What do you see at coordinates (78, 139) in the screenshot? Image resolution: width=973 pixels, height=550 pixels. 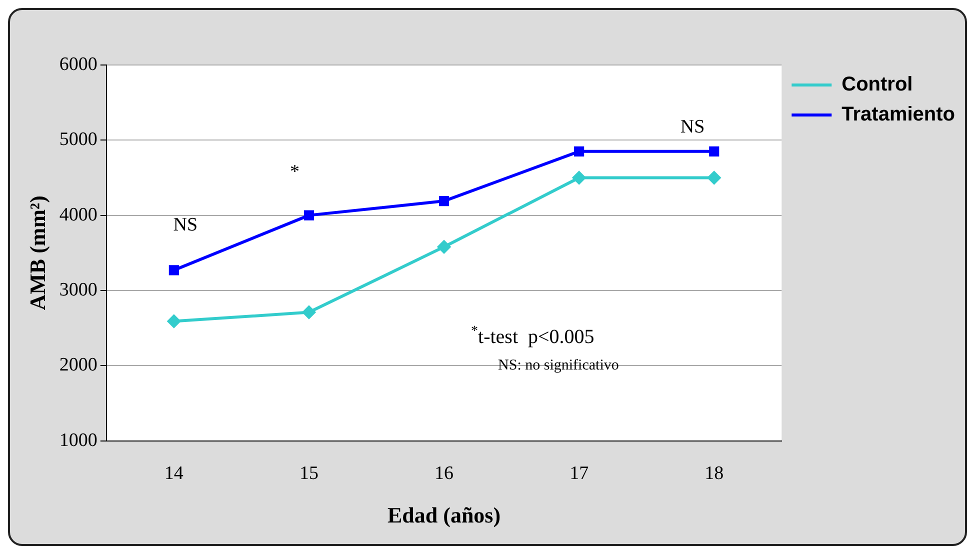 I see `y-tick-label: 5000` at bounding box center [78, 139].